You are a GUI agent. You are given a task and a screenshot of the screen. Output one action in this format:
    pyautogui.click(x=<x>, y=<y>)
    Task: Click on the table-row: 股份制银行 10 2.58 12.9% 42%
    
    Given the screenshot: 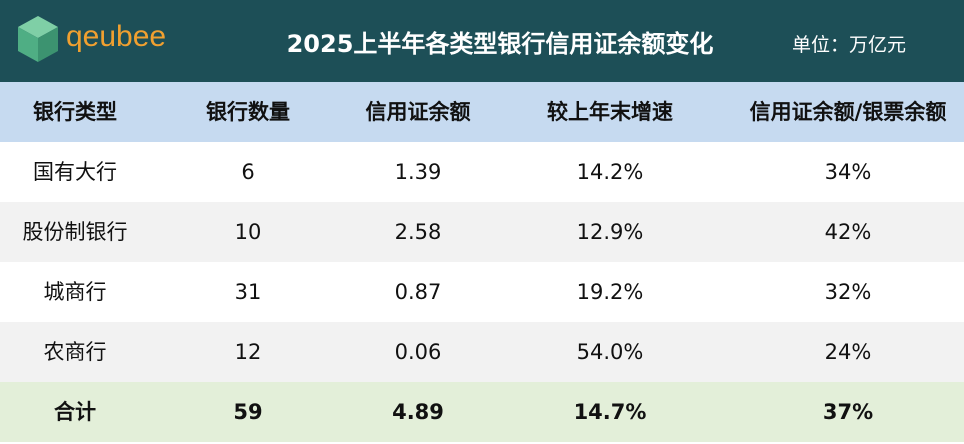 What is the action you would take?
    pyautogui.click(x=482, y=232)
    